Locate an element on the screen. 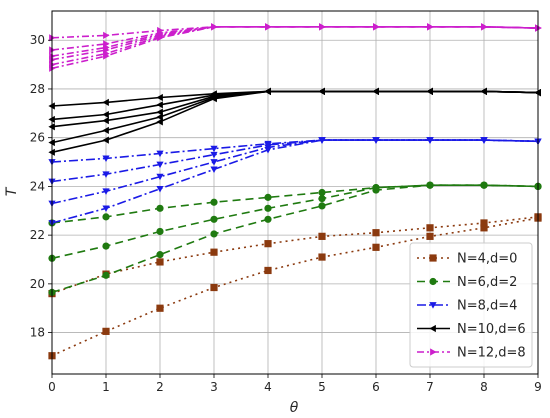  legend-entry: N=4,d=0 is located at coordinates (487, 259).